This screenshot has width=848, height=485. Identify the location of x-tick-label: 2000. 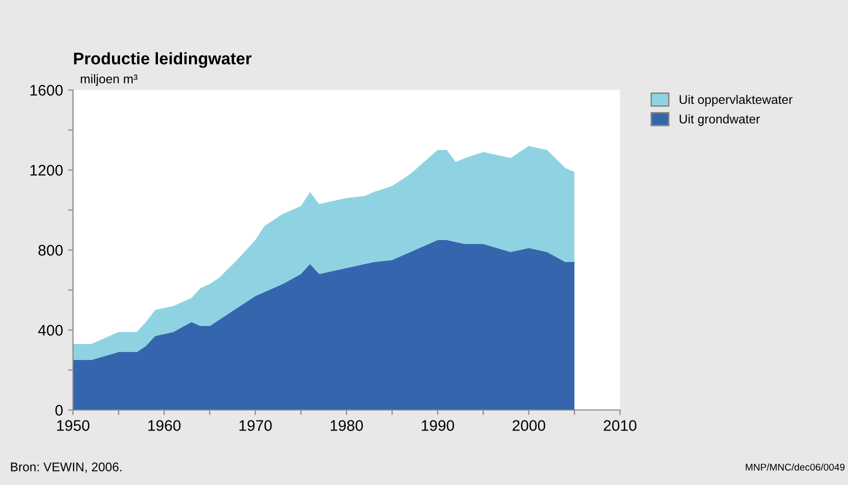
(529, 425).